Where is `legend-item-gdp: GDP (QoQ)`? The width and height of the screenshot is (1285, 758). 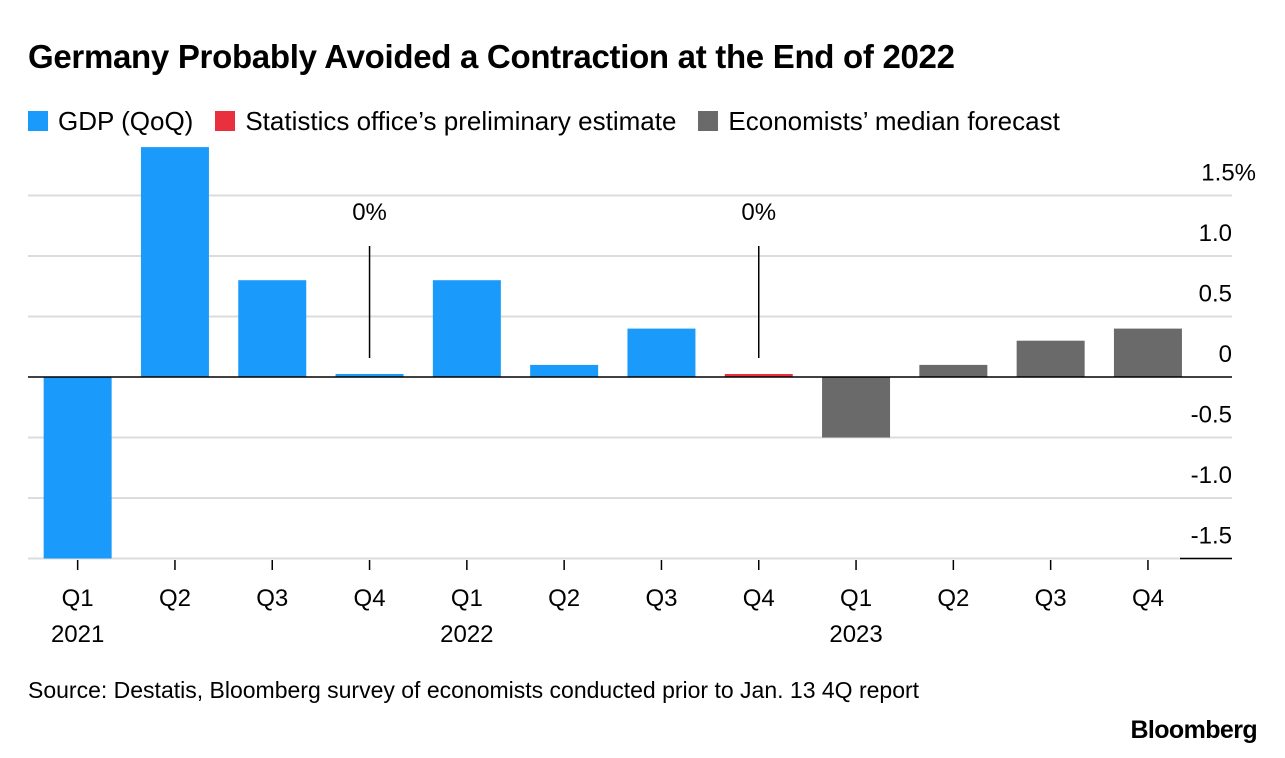 legend-item-gdp: GDP (QoQ) is located at coordinates (110, 121).